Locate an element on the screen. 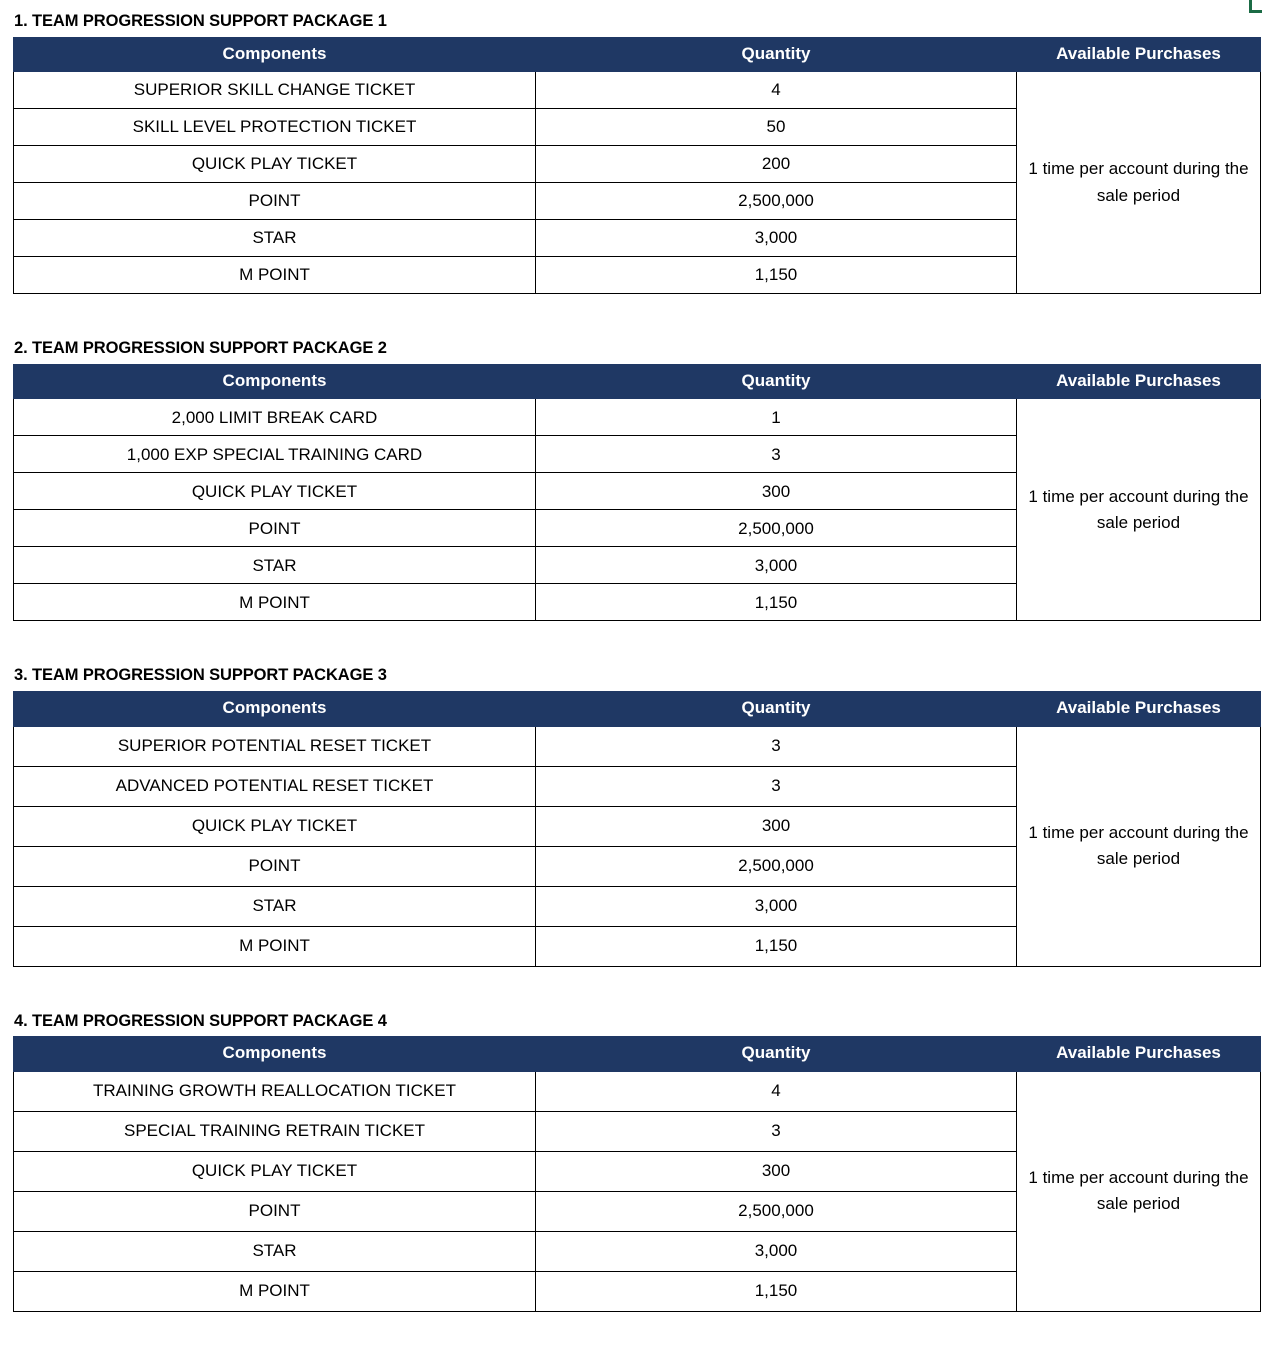 Image resolution: width=1272 pixels, height=1365 pixels. table-row: SKILL LEVEL PROTECTION TICKET 50 is located at coordinates (637, 127).